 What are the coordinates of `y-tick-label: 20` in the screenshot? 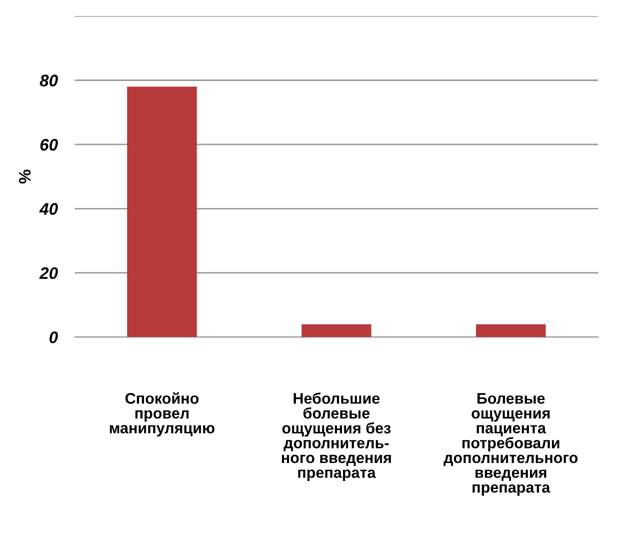 It's located at (48, 273).